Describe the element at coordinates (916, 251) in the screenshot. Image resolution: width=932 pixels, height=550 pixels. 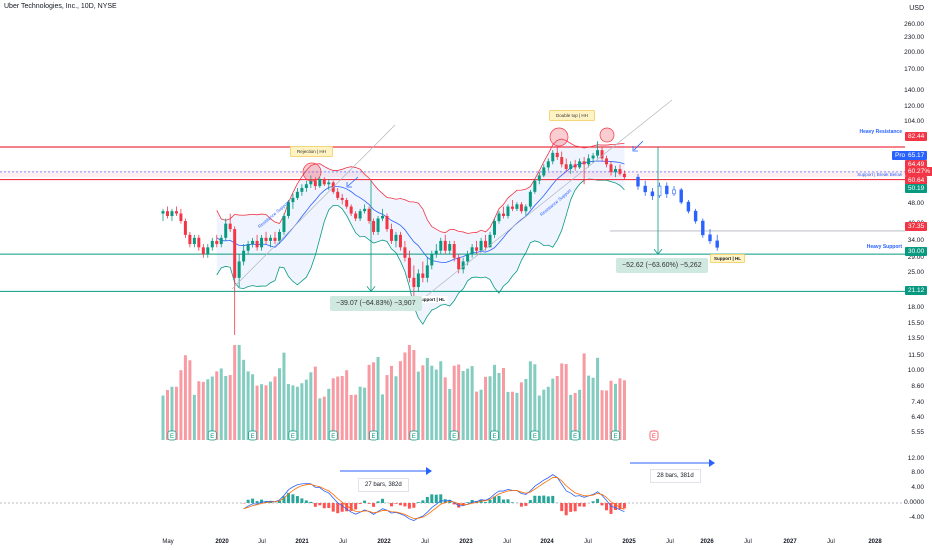
I see `price-tag: 30.00` at that location.